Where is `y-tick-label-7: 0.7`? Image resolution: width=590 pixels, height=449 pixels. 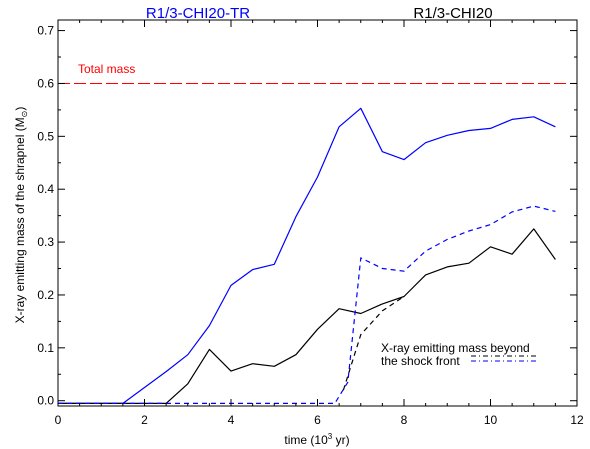 y-tick-label-7: 0.7 is located at coordinates (45, 31).